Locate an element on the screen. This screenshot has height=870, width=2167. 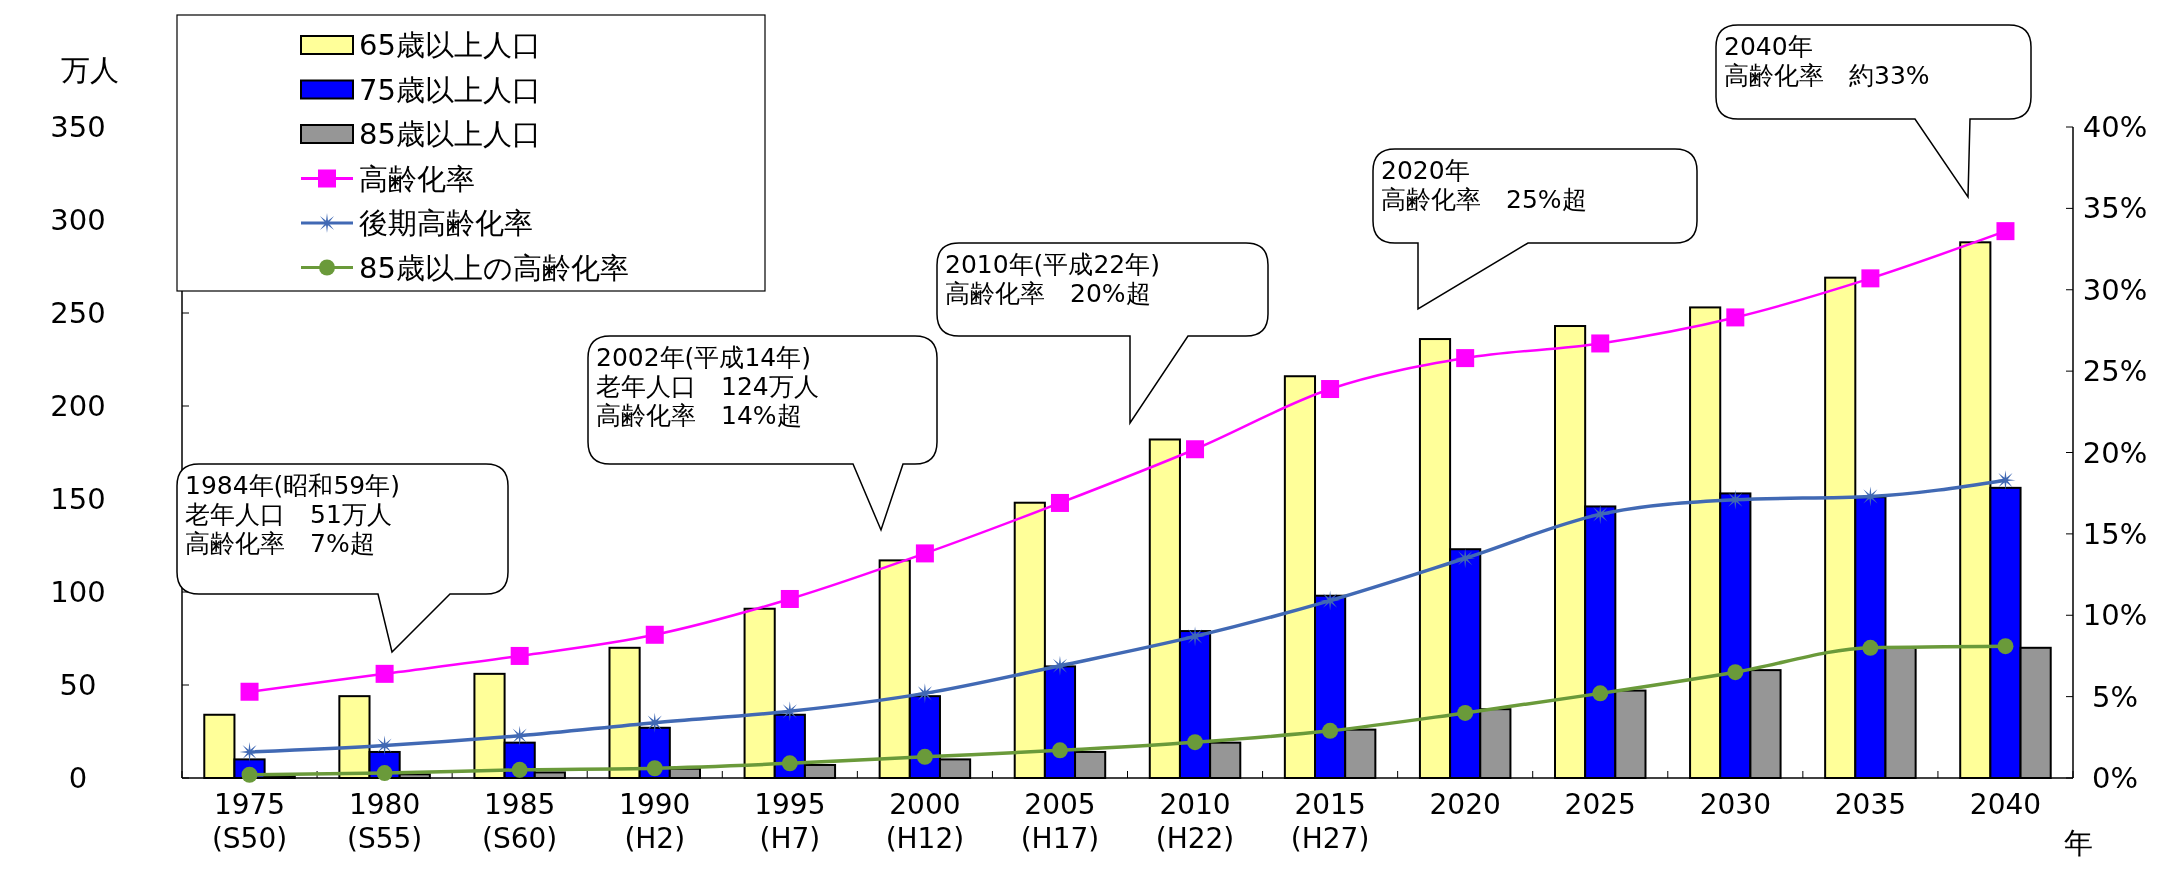
x-tick-label: 2020 is located at coordinates (1465, 804).